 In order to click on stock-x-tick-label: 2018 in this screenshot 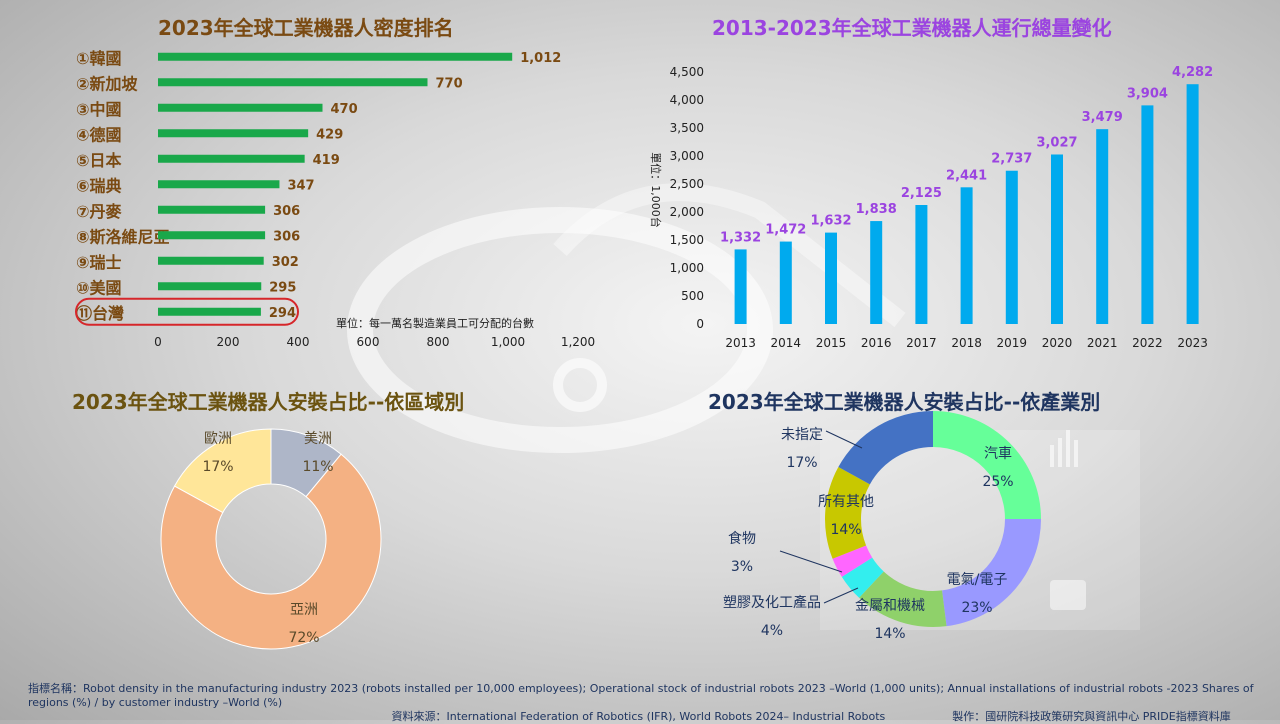, I will do `click(966, 343)`.